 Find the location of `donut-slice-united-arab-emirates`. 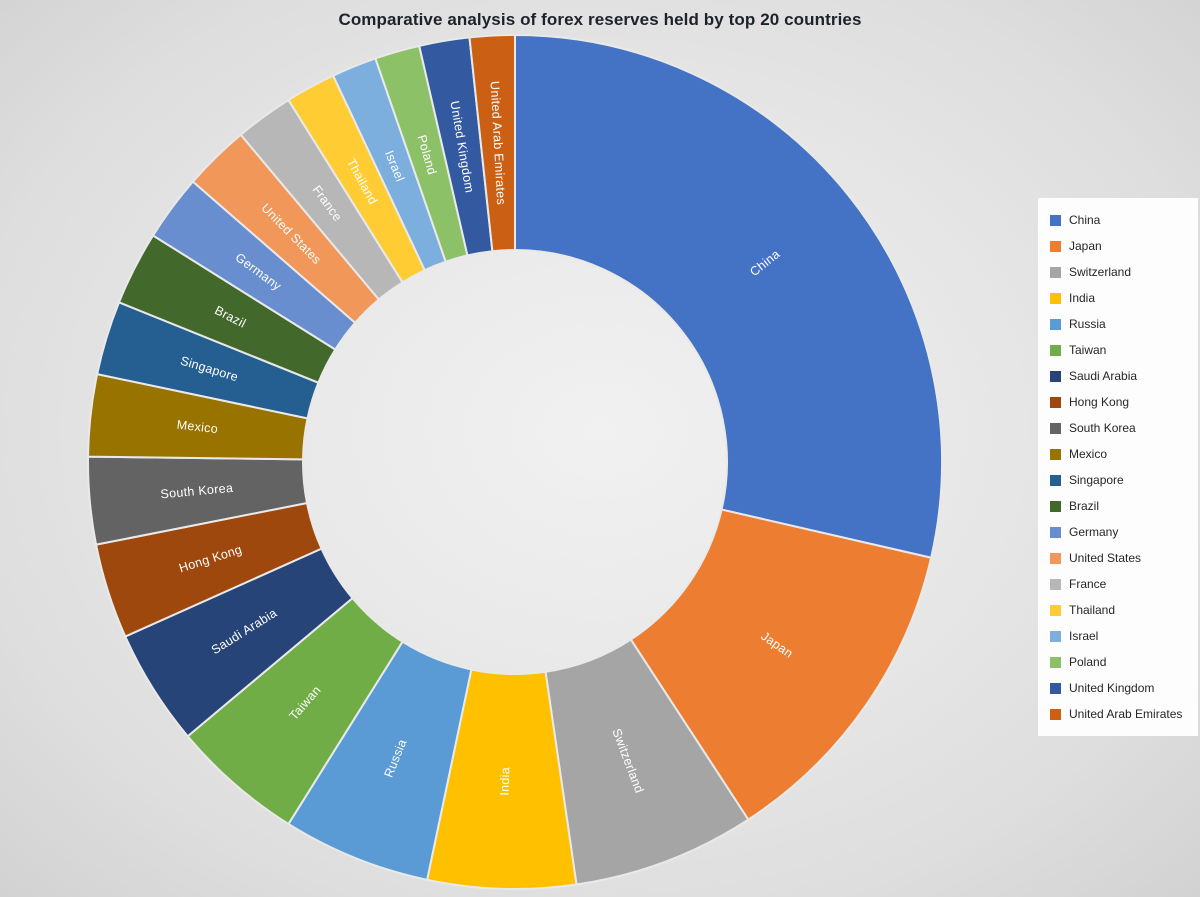

donut-slice-united-arab-emirates is located at coordinates (492, 143).